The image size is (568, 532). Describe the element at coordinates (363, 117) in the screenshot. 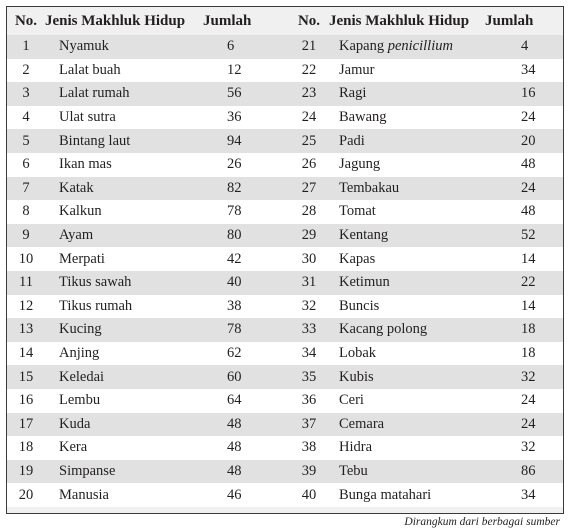

I see `row-name-right: Bawang` at that location.